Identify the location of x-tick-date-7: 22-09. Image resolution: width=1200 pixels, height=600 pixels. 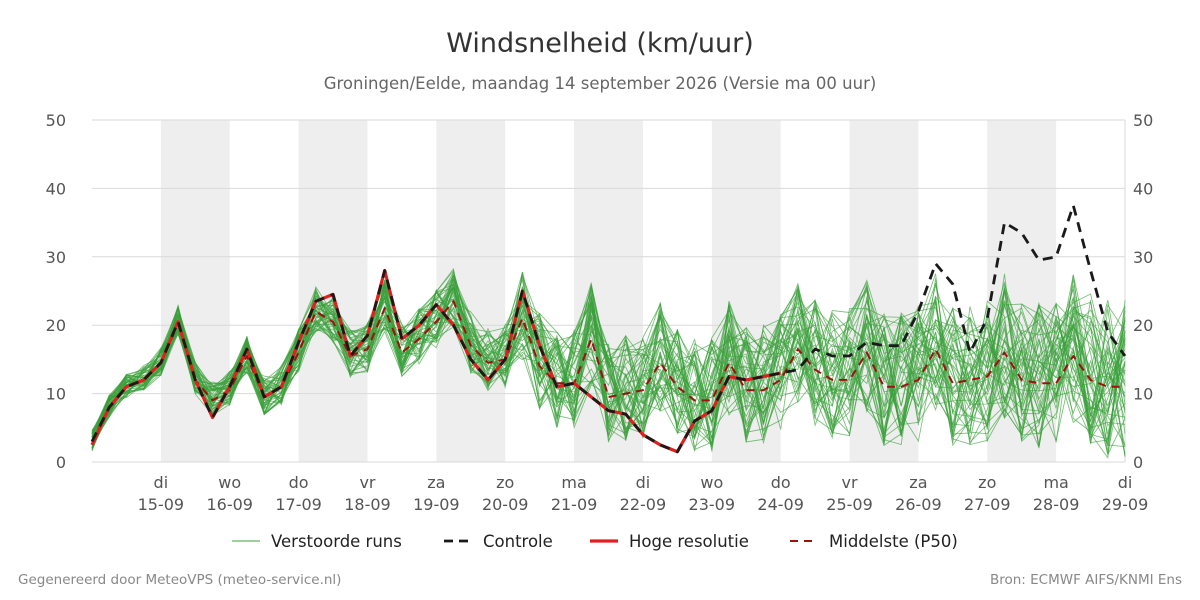
(643, 504).